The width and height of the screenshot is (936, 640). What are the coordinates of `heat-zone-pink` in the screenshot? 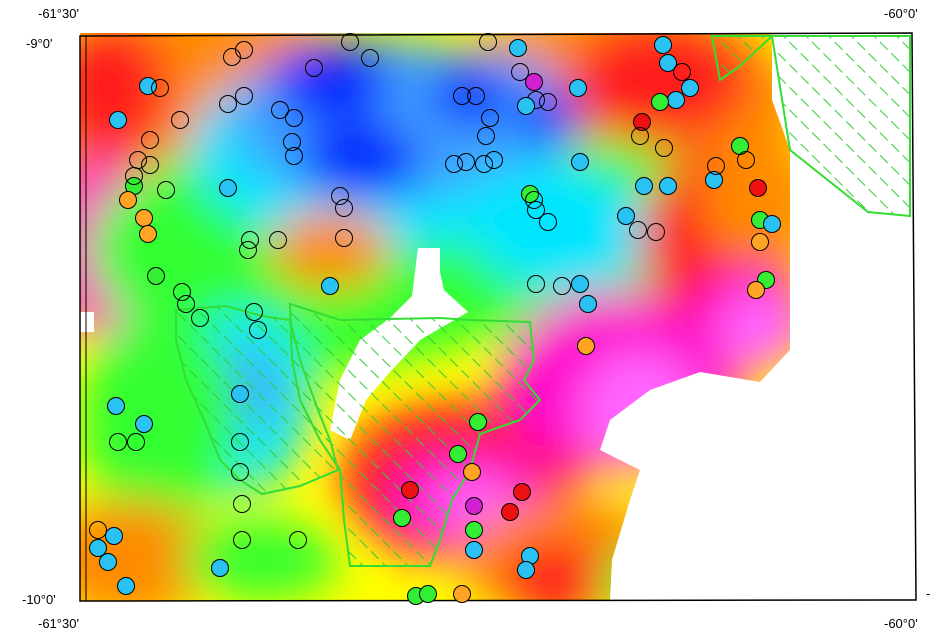 It's located at (760, 330).